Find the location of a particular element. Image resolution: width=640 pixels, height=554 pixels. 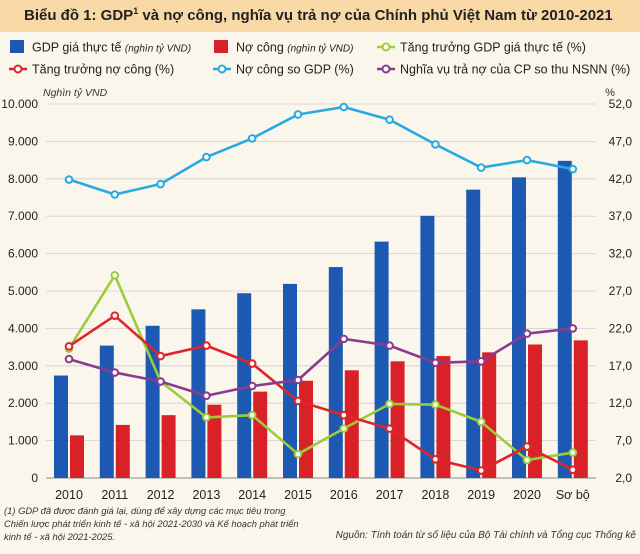

left-tick-label: 10.000 is located at coordinates (19, 104).